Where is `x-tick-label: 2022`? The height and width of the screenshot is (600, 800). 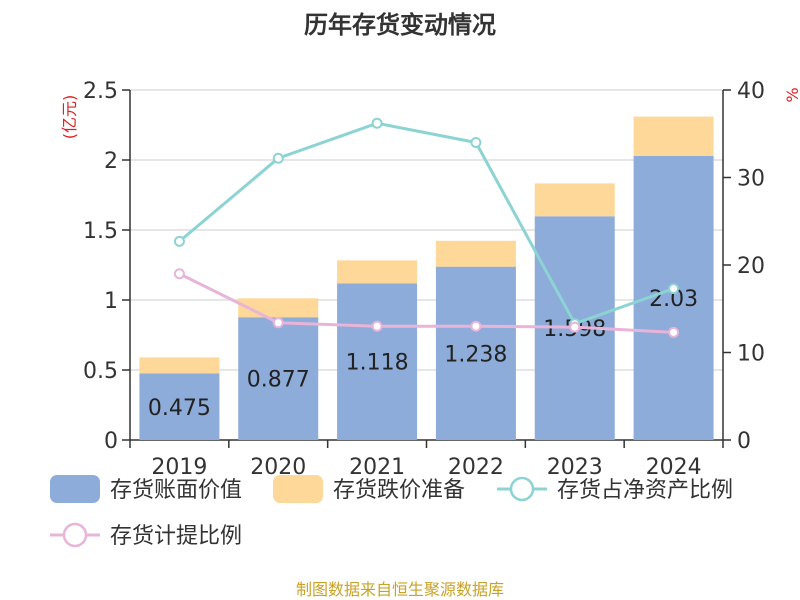
x-tick-label: 2022 is located at coordinates (476, 467).